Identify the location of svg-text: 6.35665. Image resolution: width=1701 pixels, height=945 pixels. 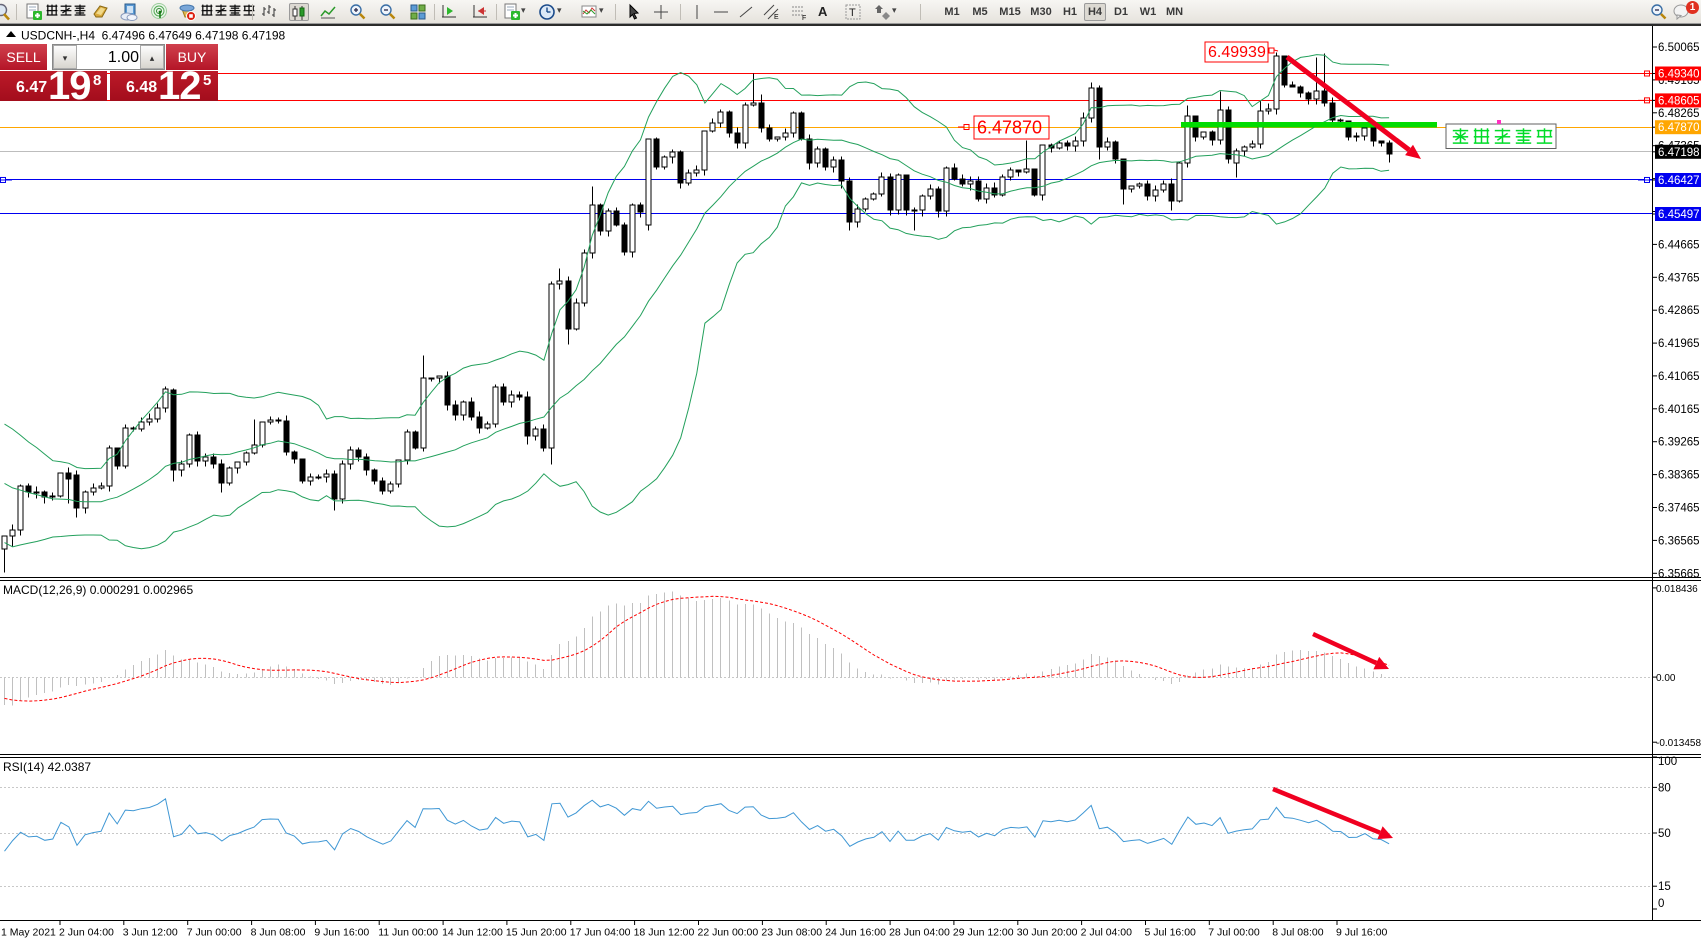
(1679, 574).